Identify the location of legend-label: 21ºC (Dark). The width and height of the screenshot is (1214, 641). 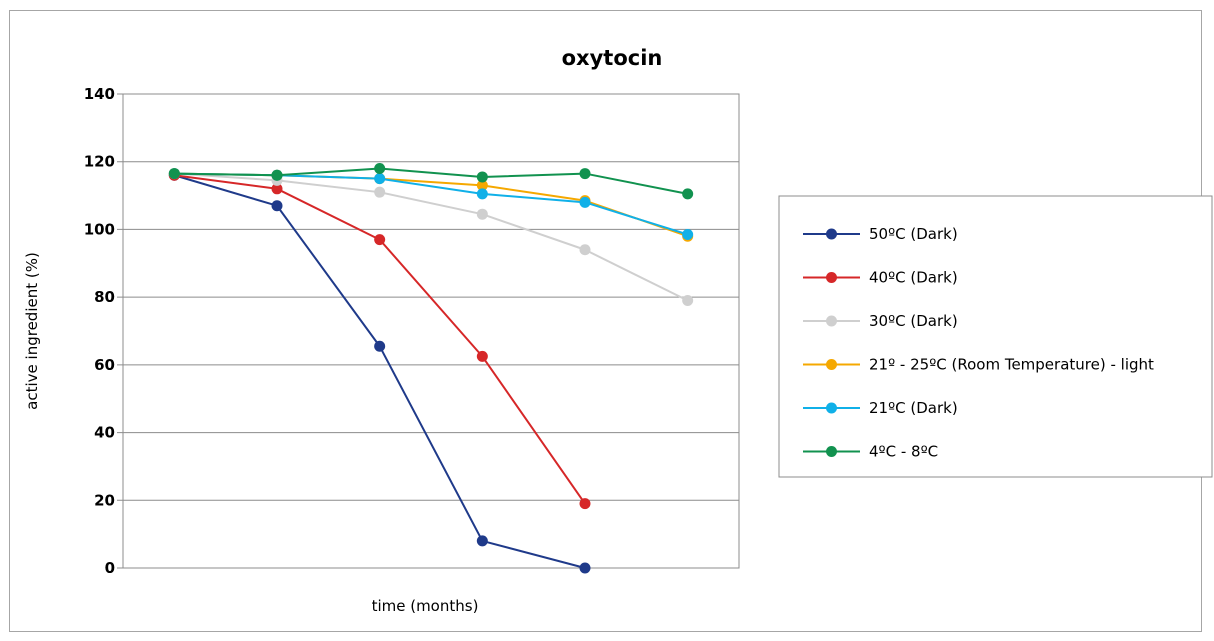
(913, 408).